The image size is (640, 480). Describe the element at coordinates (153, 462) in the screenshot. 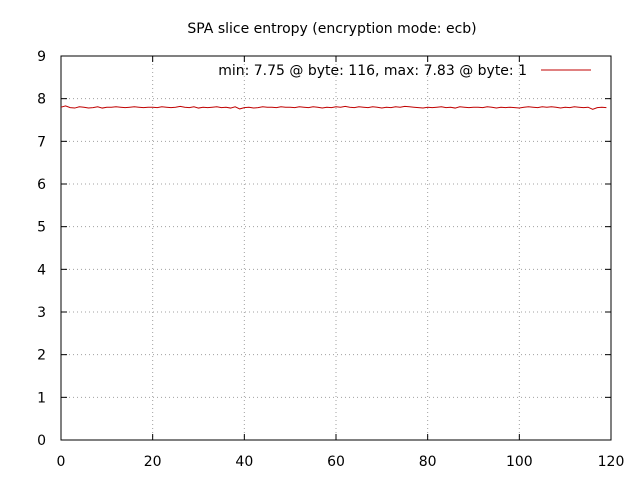

I see `x-tick-label: 20` at that location.